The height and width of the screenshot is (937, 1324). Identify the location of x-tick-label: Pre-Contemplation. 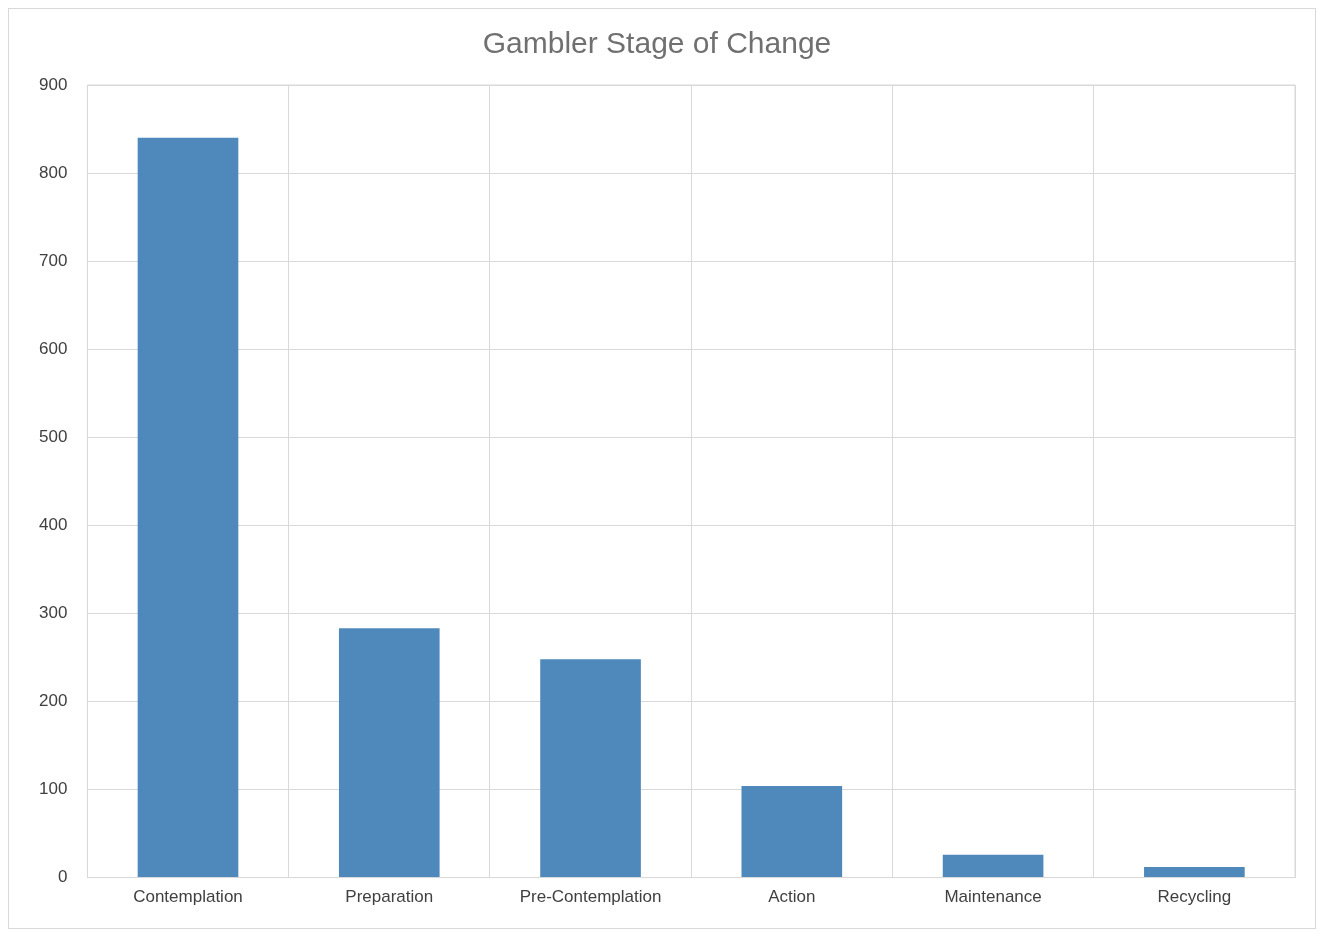
(590, 897).